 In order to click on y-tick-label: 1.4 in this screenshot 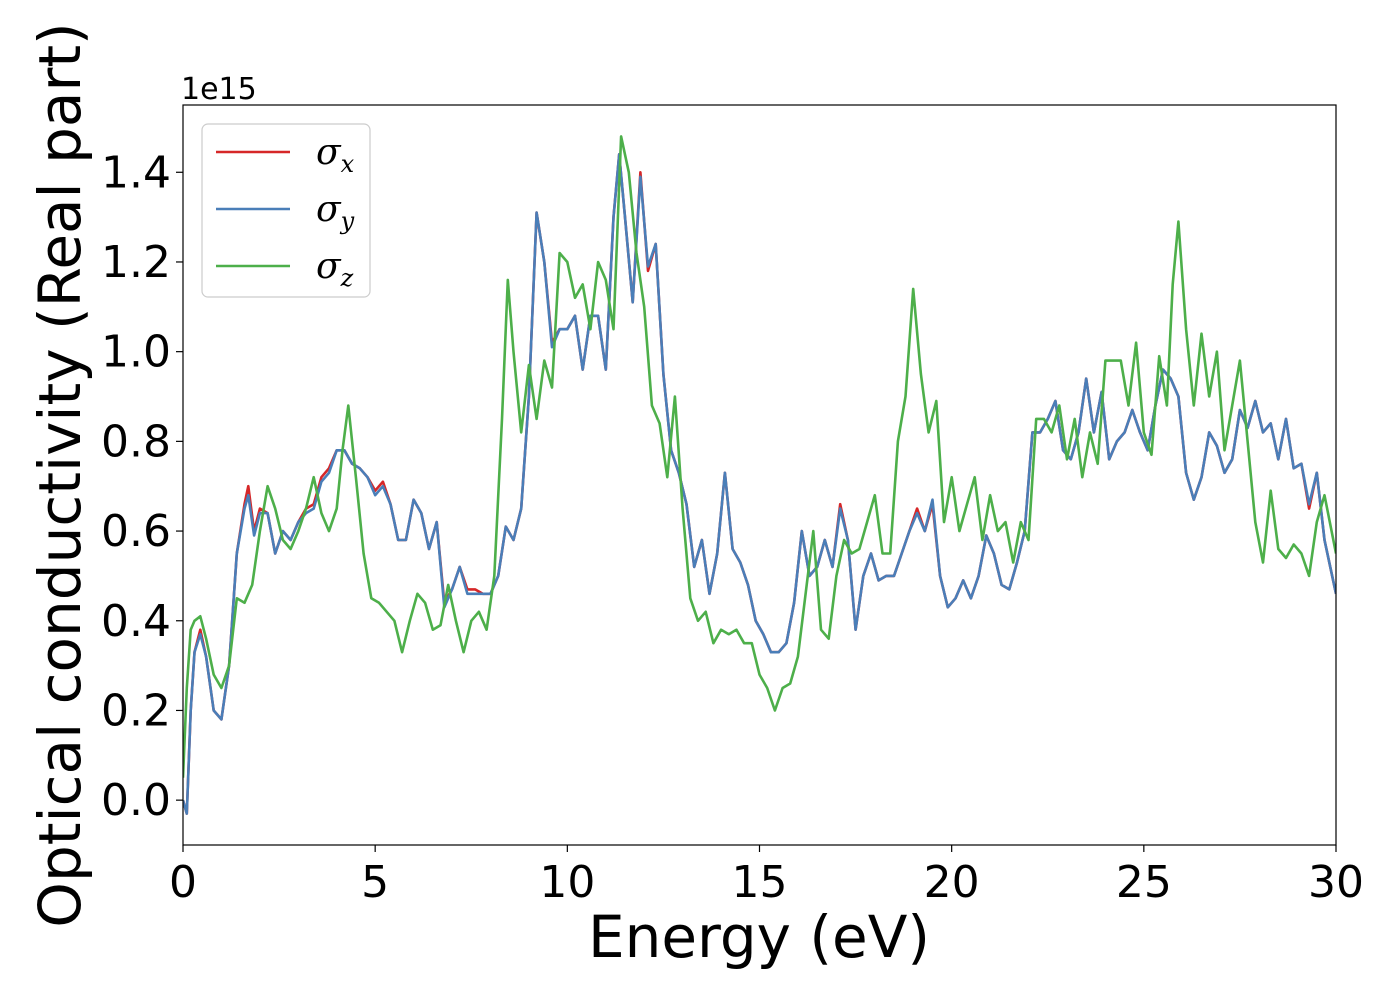, I will do `click(136, 172)`.